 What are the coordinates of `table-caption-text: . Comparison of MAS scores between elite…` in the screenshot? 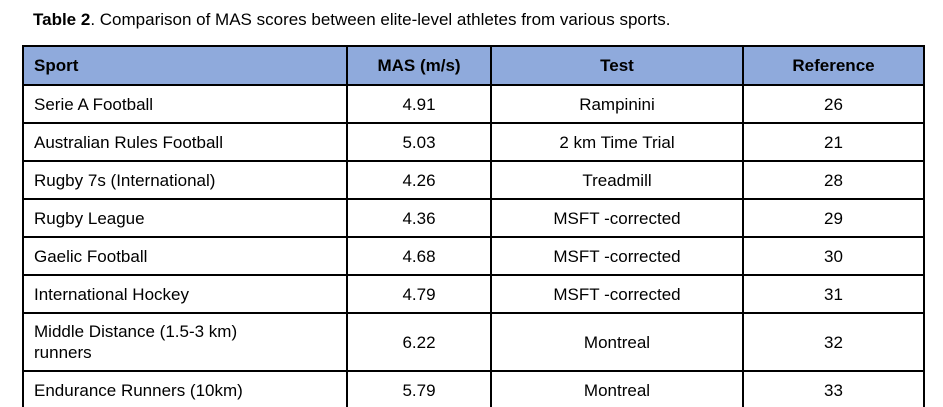 It's located at (380, 19).